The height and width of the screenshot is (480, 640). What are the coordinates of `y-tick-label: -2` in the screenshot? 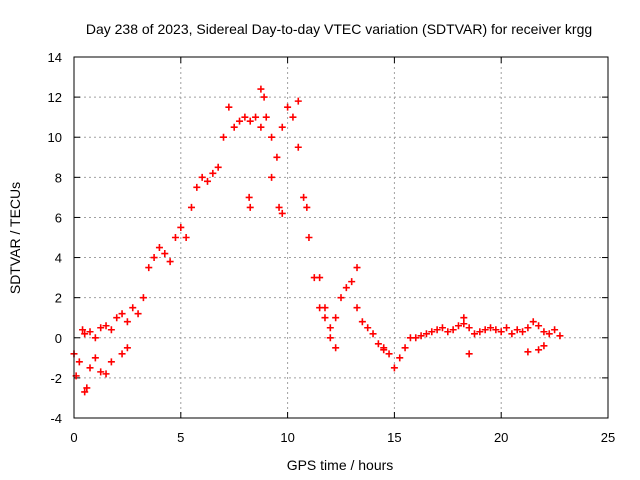 It's located at (56, 378).